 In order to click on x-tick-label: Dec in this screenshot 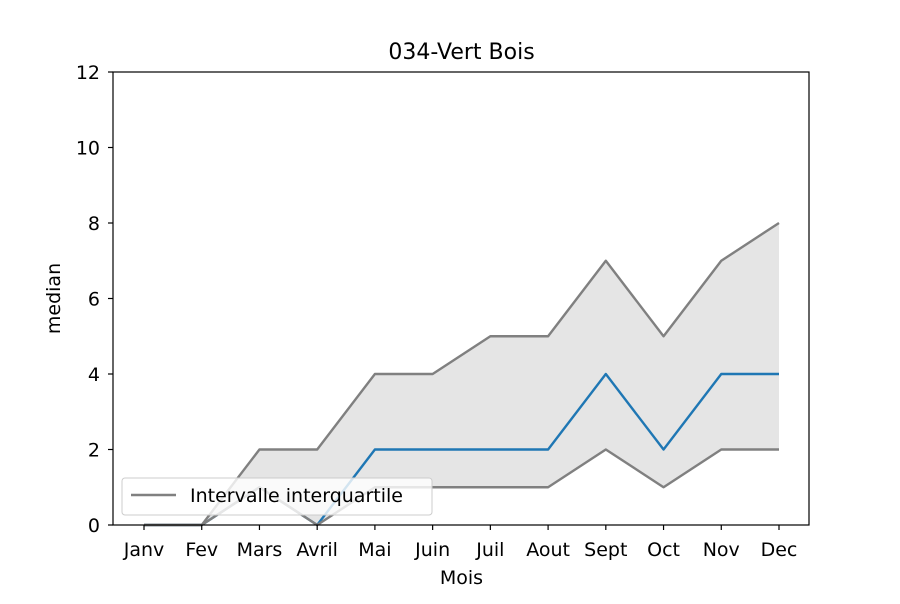, I will do `click(779, 550)`.